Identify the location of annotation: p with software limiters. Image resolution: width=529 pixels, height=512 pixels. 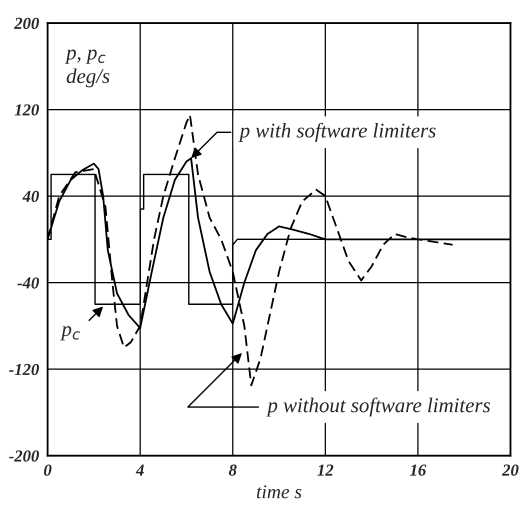
(337, 132).